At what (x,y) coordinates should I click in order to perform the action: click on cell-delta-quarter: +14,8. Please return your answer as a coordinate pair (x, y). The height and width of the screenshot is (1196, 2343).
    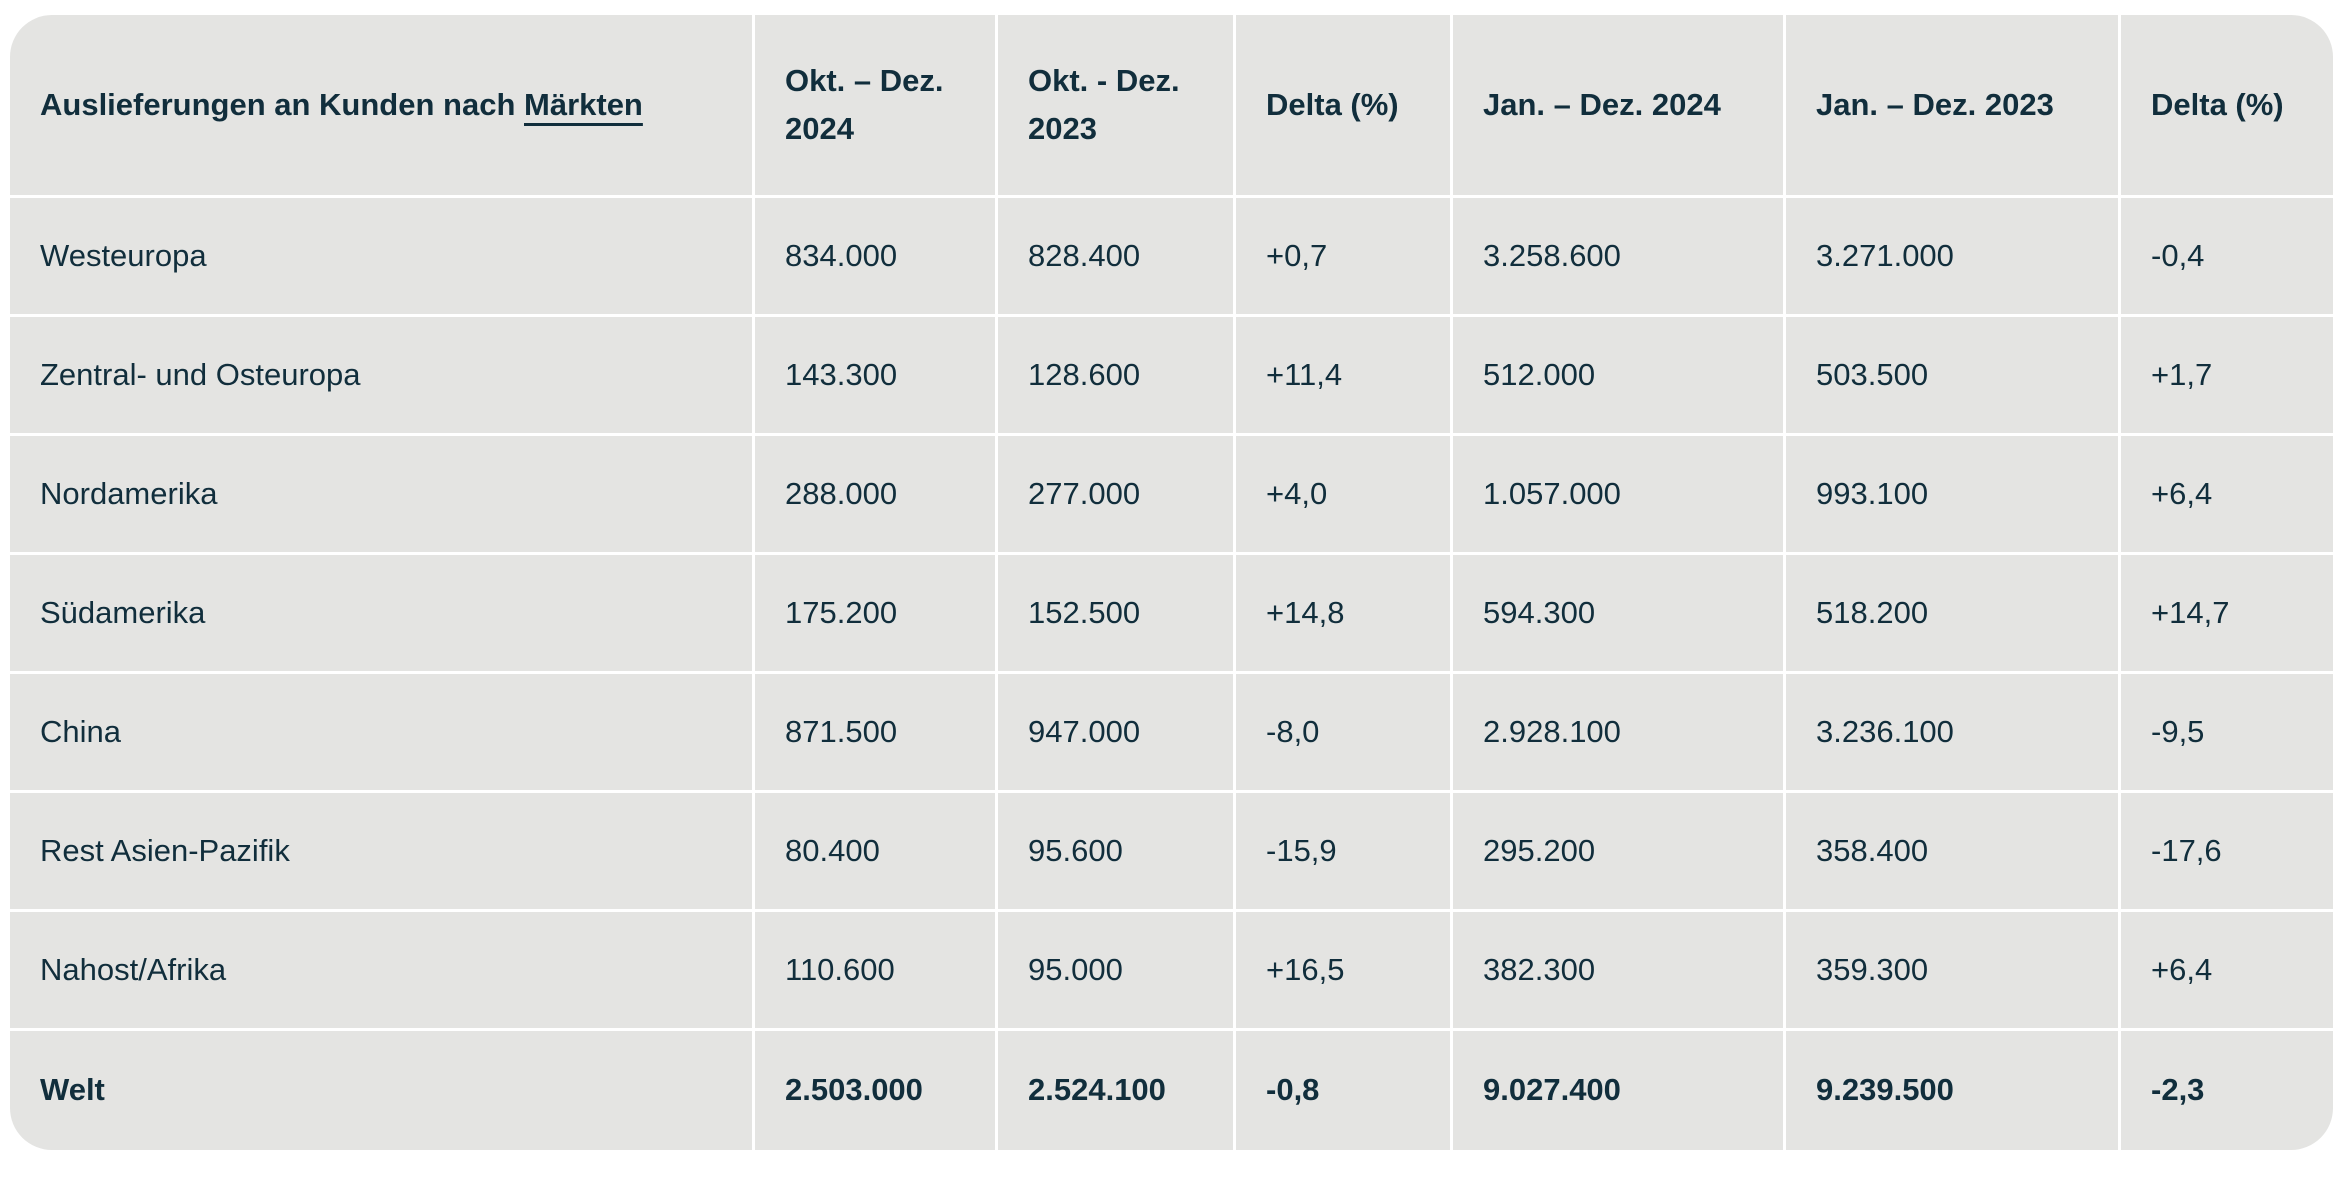
    Looking at the image, I should click on (1344, 614).